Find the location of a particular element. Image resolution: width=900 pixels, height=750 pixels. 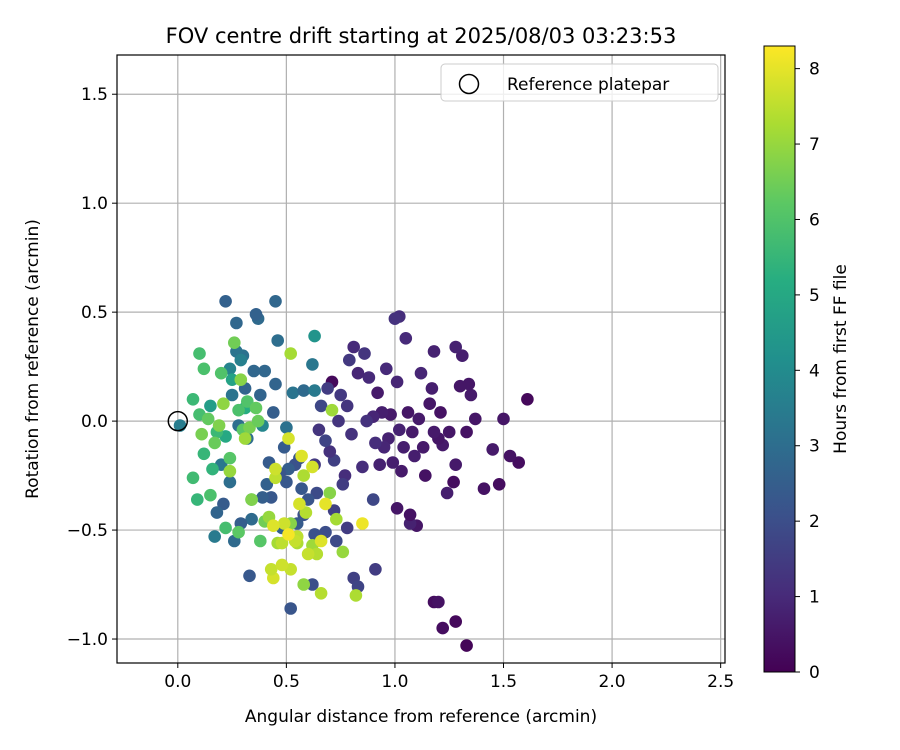

x-tick-label: 0.5 is located at coordinates (286, 682).